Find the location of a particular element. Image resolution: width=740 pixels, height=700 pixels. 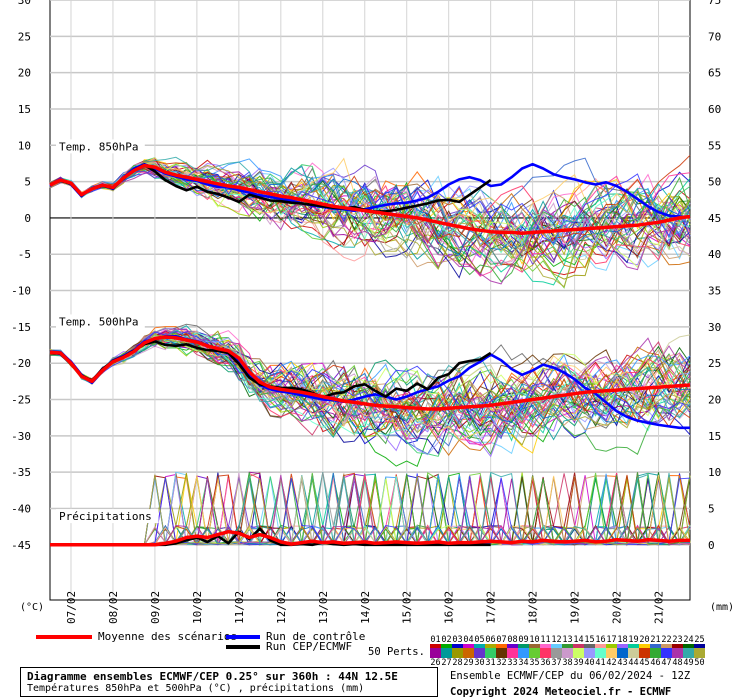

legend-oper: Run CEP/ECMWF is located at coordinates (289, 646).